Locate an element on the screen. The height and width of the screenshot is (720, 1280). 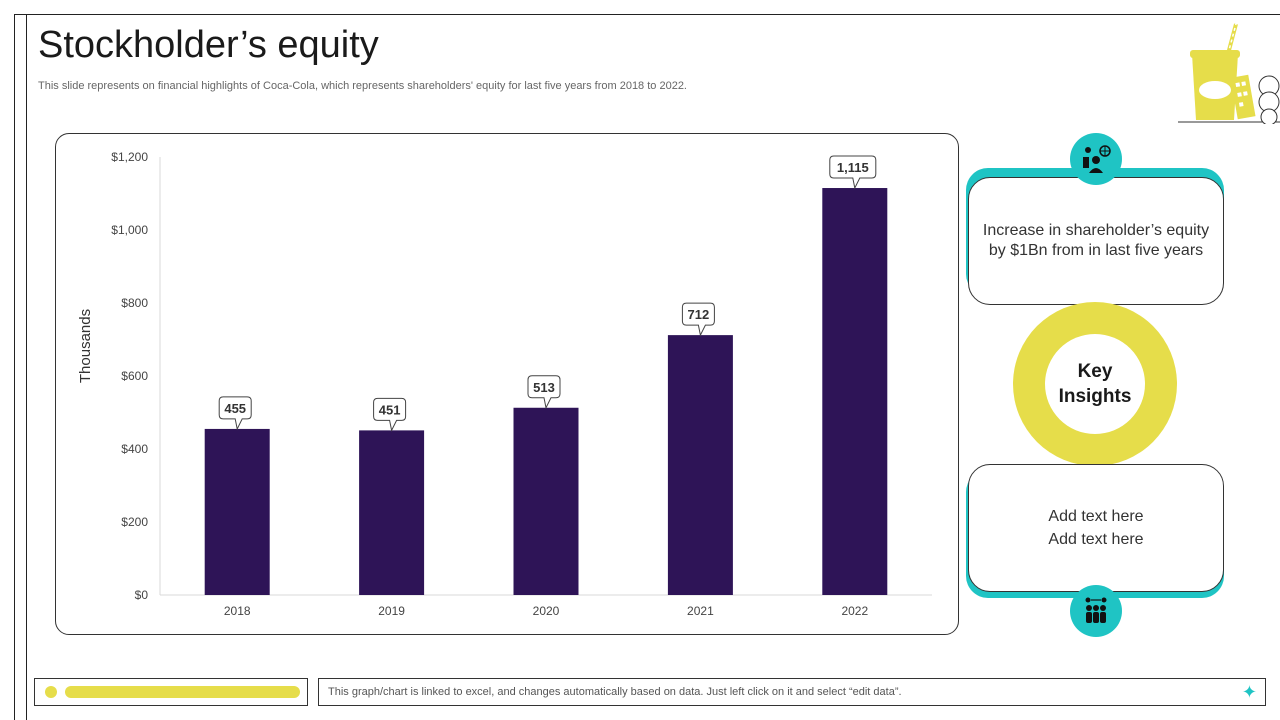
data-label-2018: 455 is located at coordinates (235, 413).